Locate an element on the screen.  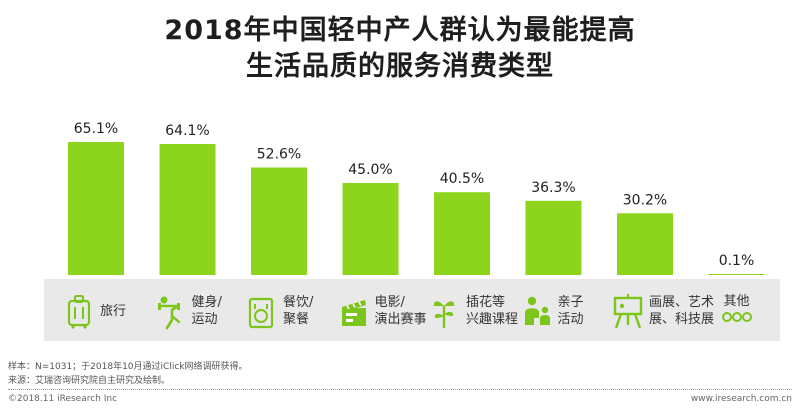
flower-icon is located at coordinates (444, 314).